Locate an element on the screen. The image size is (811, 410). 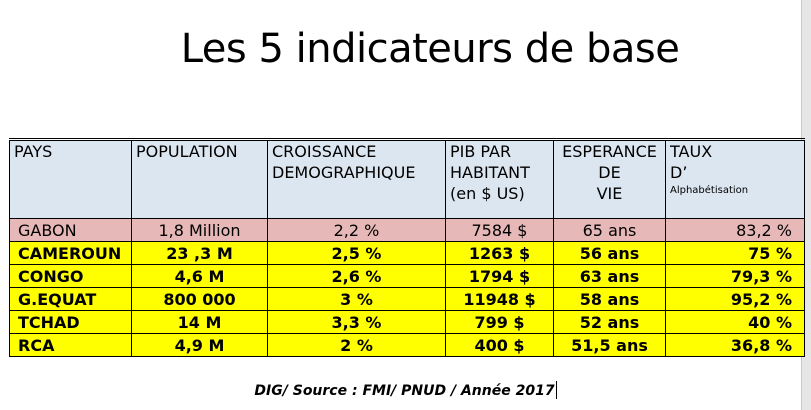
cell-population: 4,9 M is located at coordinates (199, 345).